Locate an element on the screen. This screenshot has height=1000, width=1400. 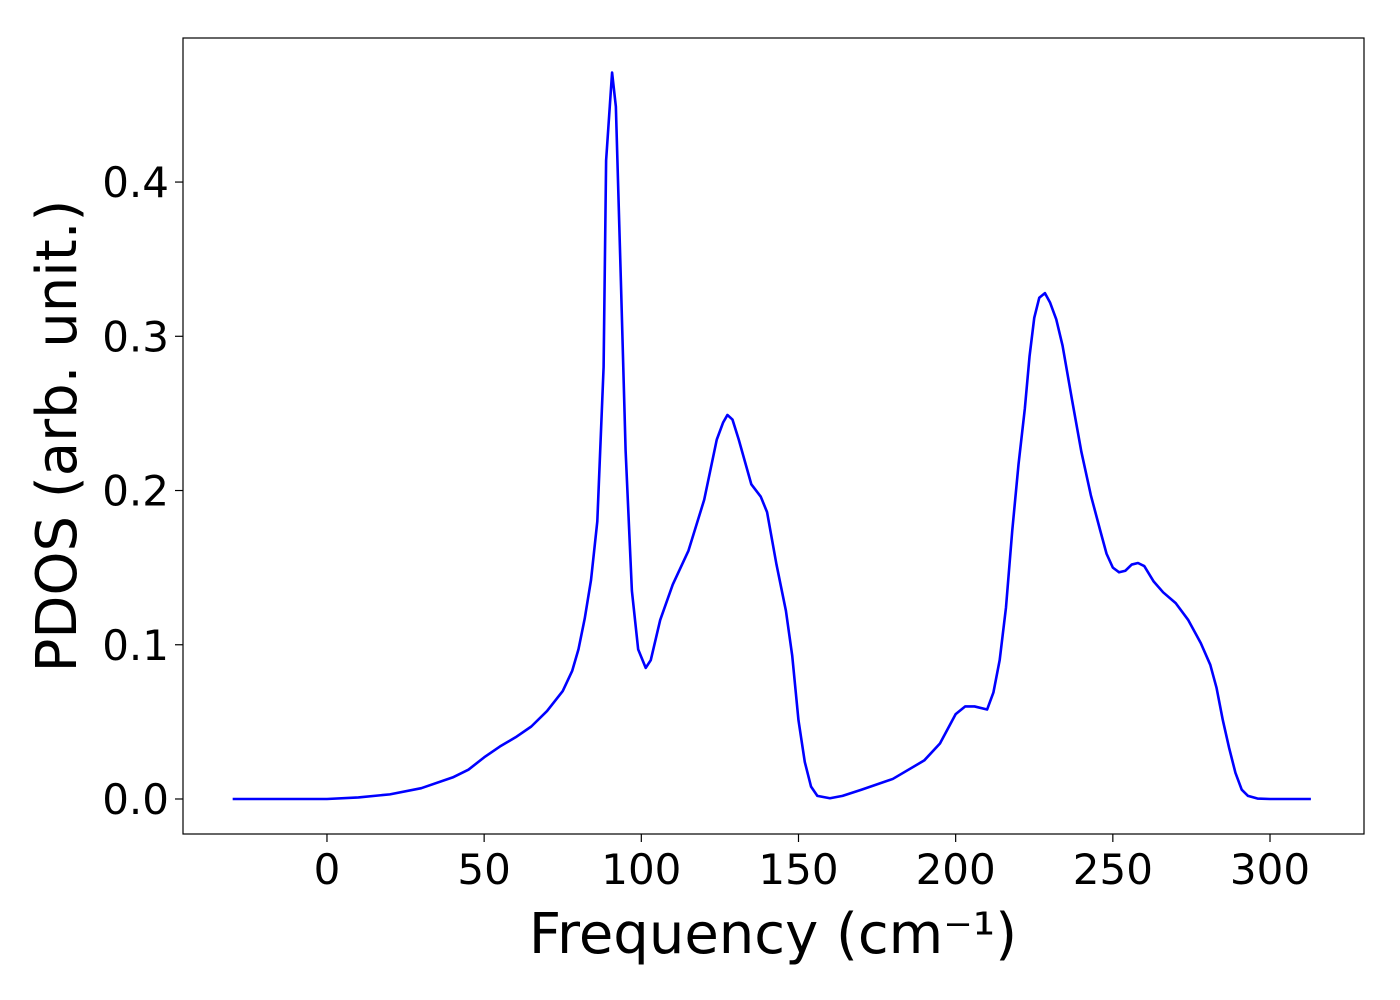
y-tick-label: 0.4 is located at coordinates (135, 182).